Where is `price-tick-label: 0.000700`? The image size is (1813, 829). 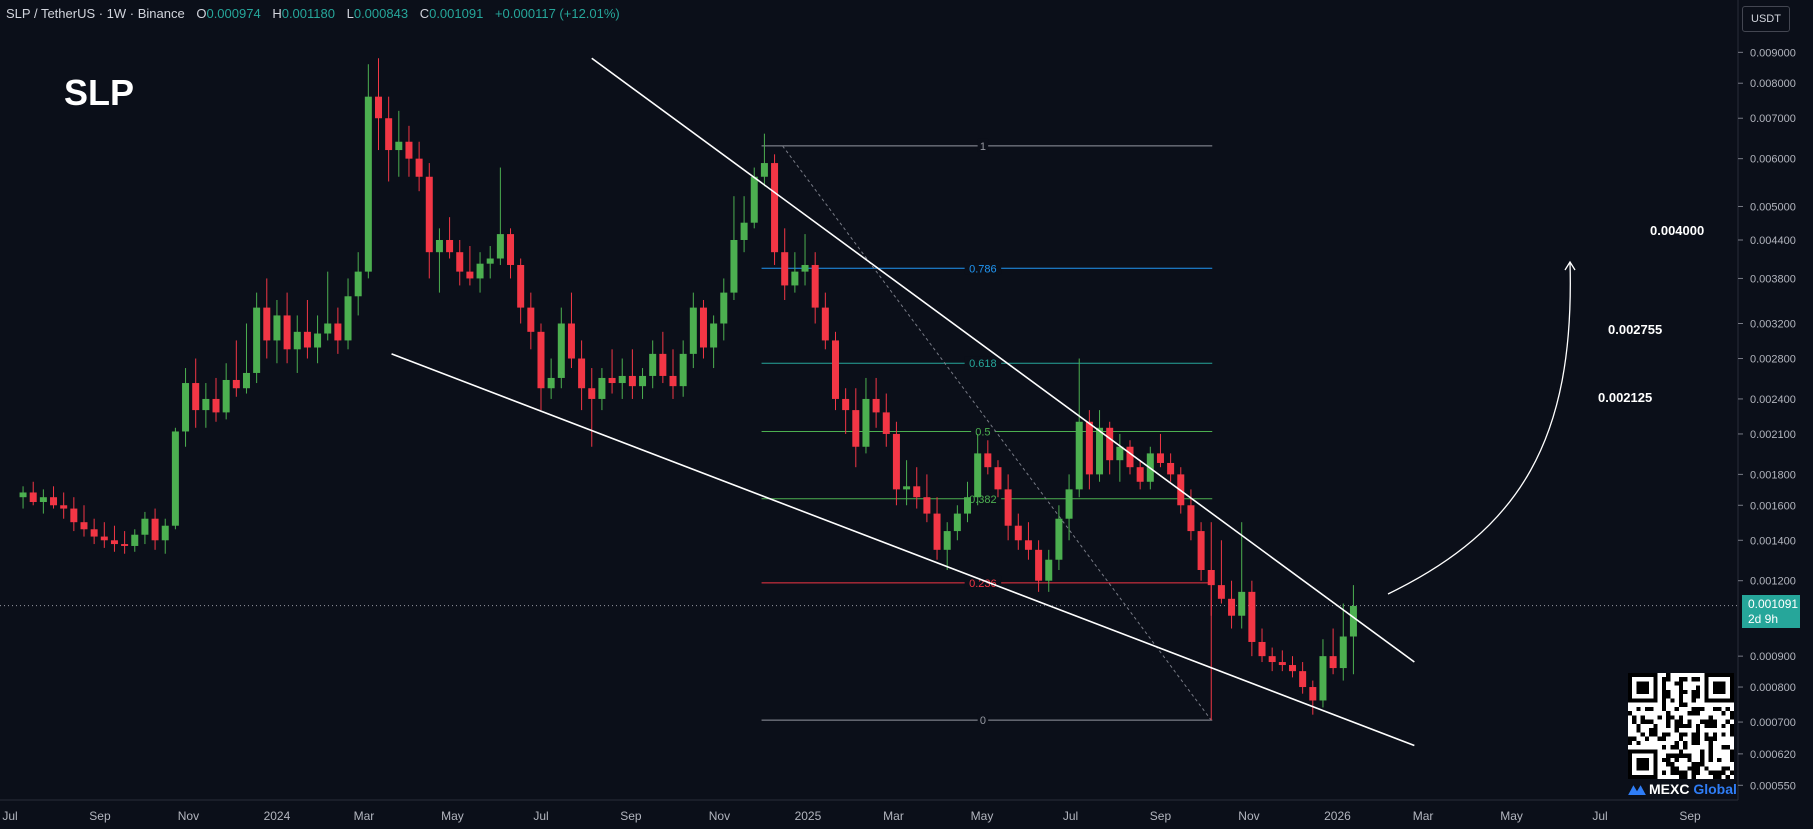
price-tick-label: 0.000700 is located at coordinates (1773, 723).